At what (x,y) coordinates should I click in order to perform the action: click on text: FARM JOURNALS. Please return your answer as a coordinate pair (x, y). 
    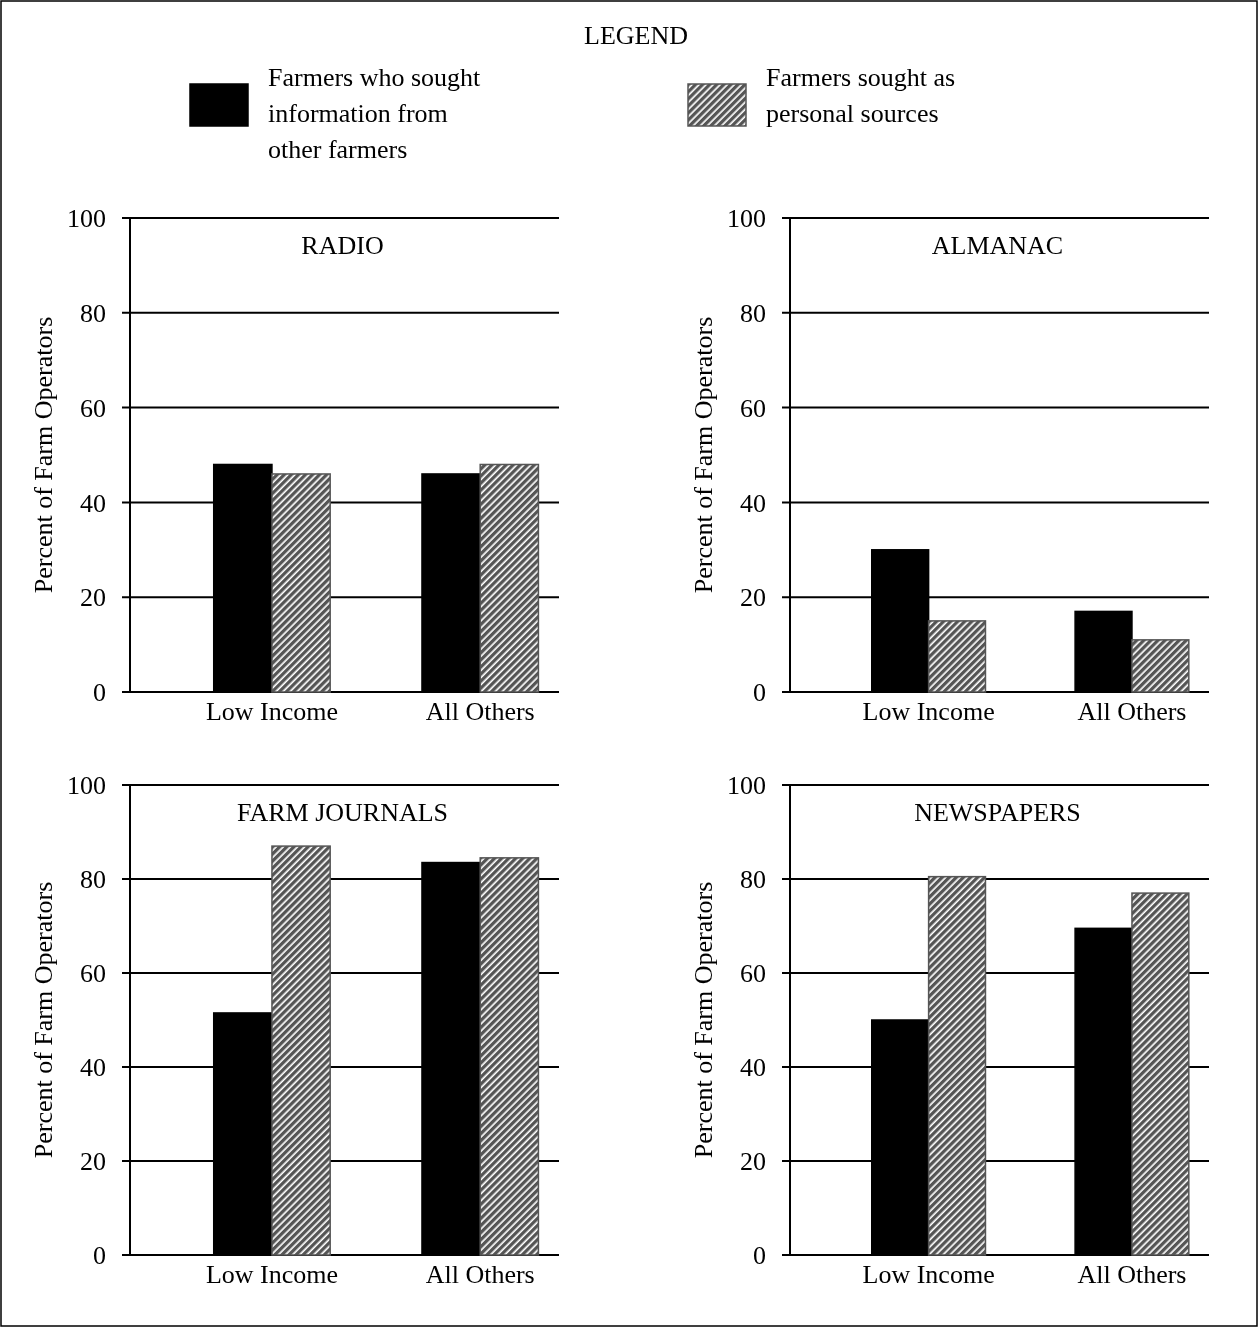
    Looking at the image, I should click on (342, 812).